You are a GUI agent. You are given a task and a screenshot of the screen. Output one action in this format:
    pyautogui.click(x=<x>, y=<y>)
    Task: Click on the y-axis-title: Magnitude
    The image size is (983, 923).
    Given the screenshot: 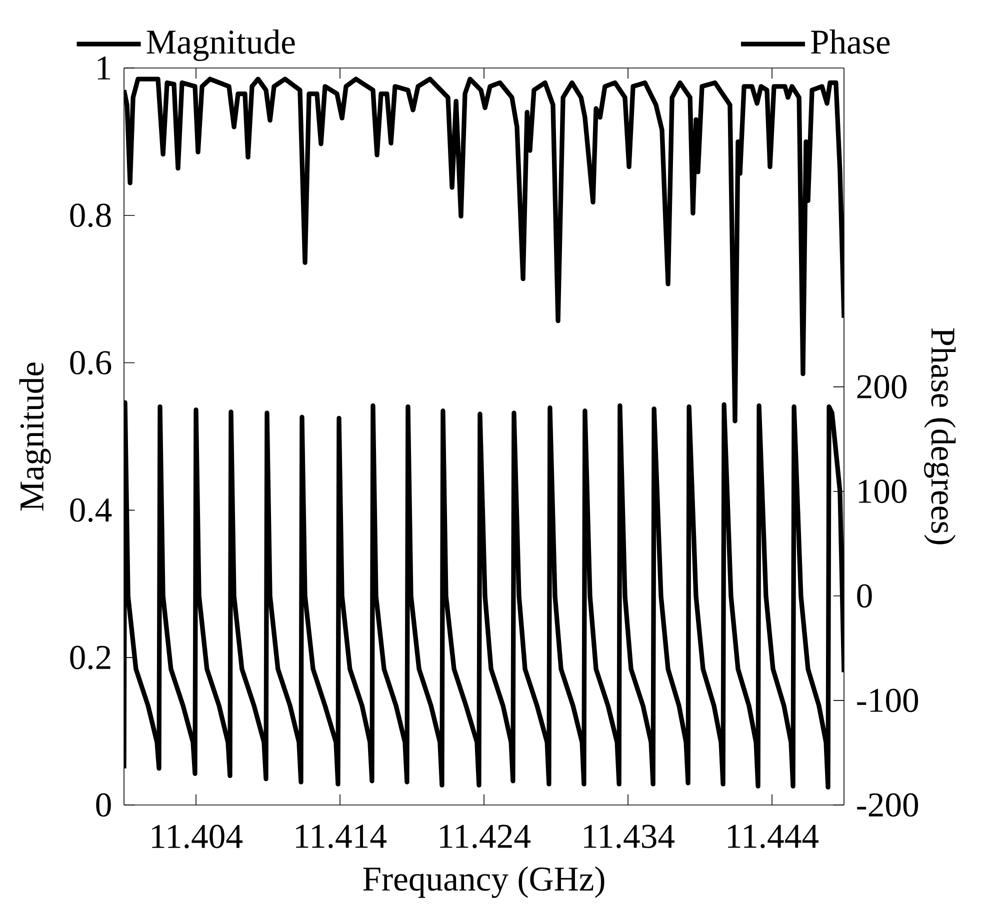 What is the action you would take?
    pyautogui.click(x=35, y=436)
    